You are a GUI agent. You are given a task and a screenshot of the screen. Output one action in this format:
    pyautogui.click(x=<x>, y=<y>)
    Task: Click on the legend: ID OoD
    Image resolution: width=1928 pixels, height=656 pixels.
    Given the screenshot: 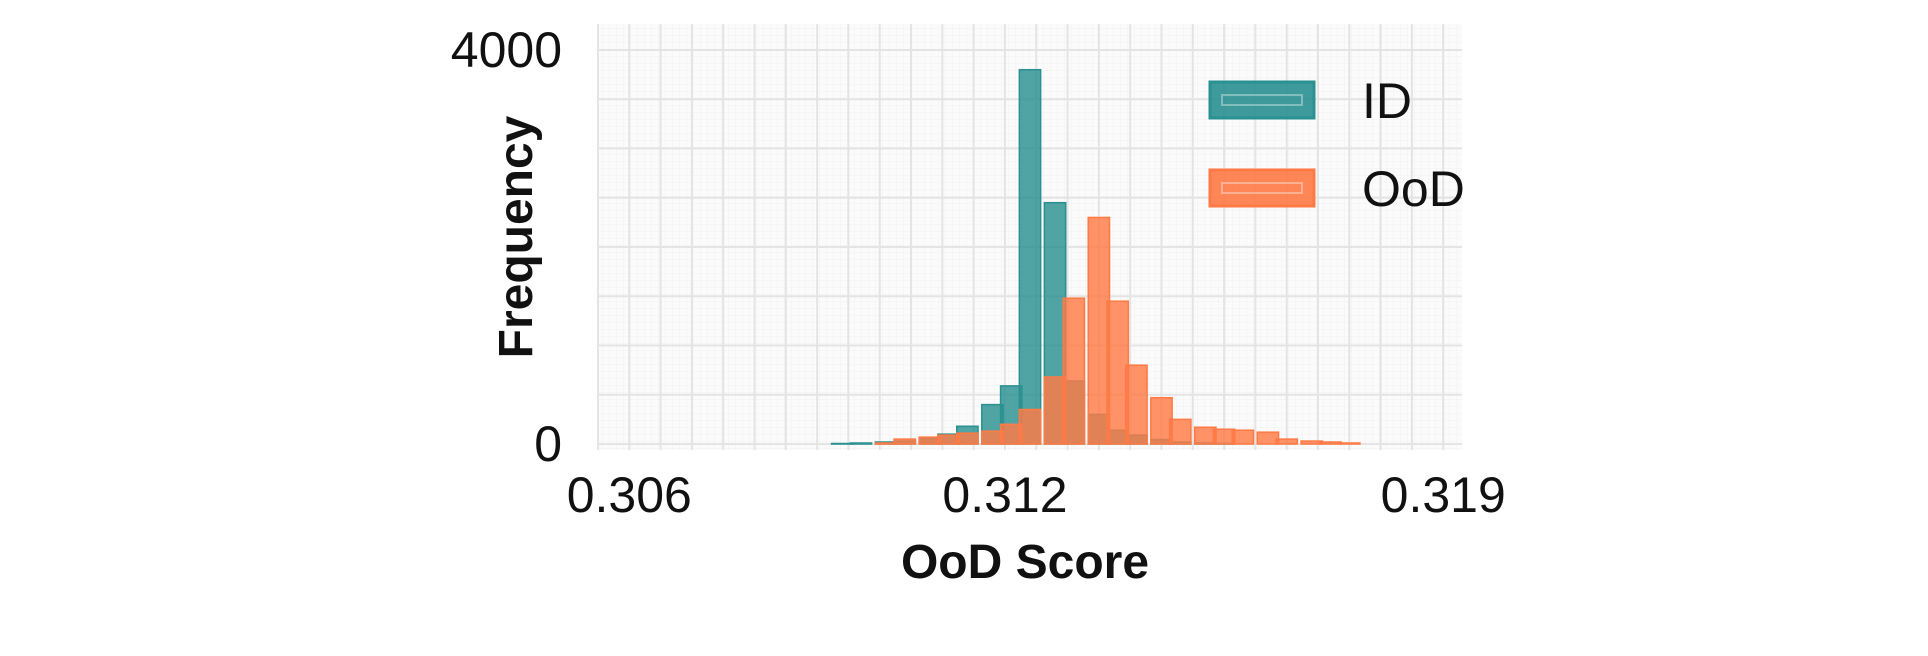 What is the action you would take?
    pyautogui.click(x=1336, y=145)
    